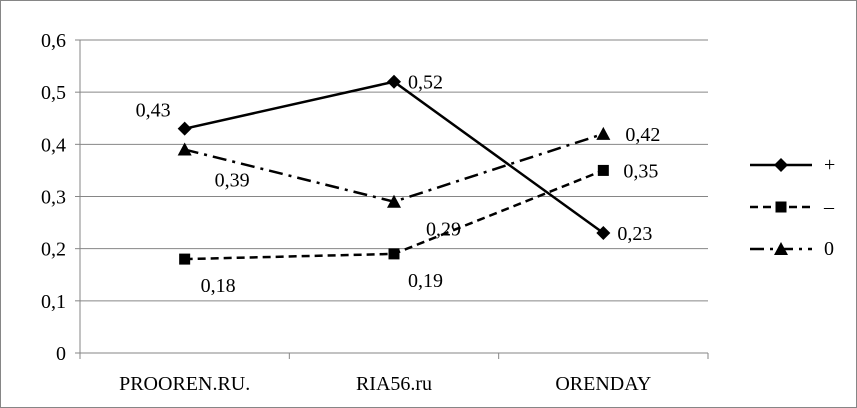 This screenshot has height=408, width=857. Describe the element at coordinates (53, 302) in the screenshot. I see `y-tick-label: 0,1` at that location.